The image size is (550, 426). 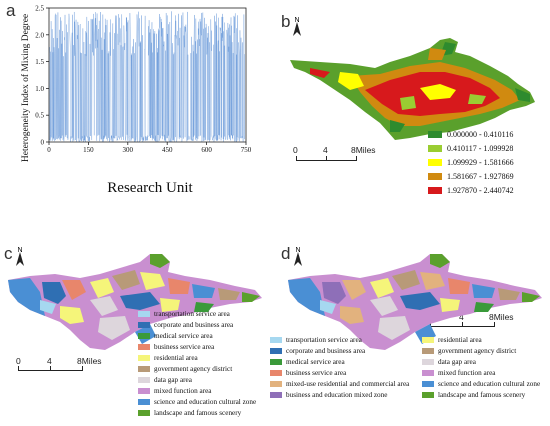 What do you see at coordinates (473, 395) in the screenshot?
I see `legend-d-item: landscape and famous scenery` at bounding box center [473, 395].